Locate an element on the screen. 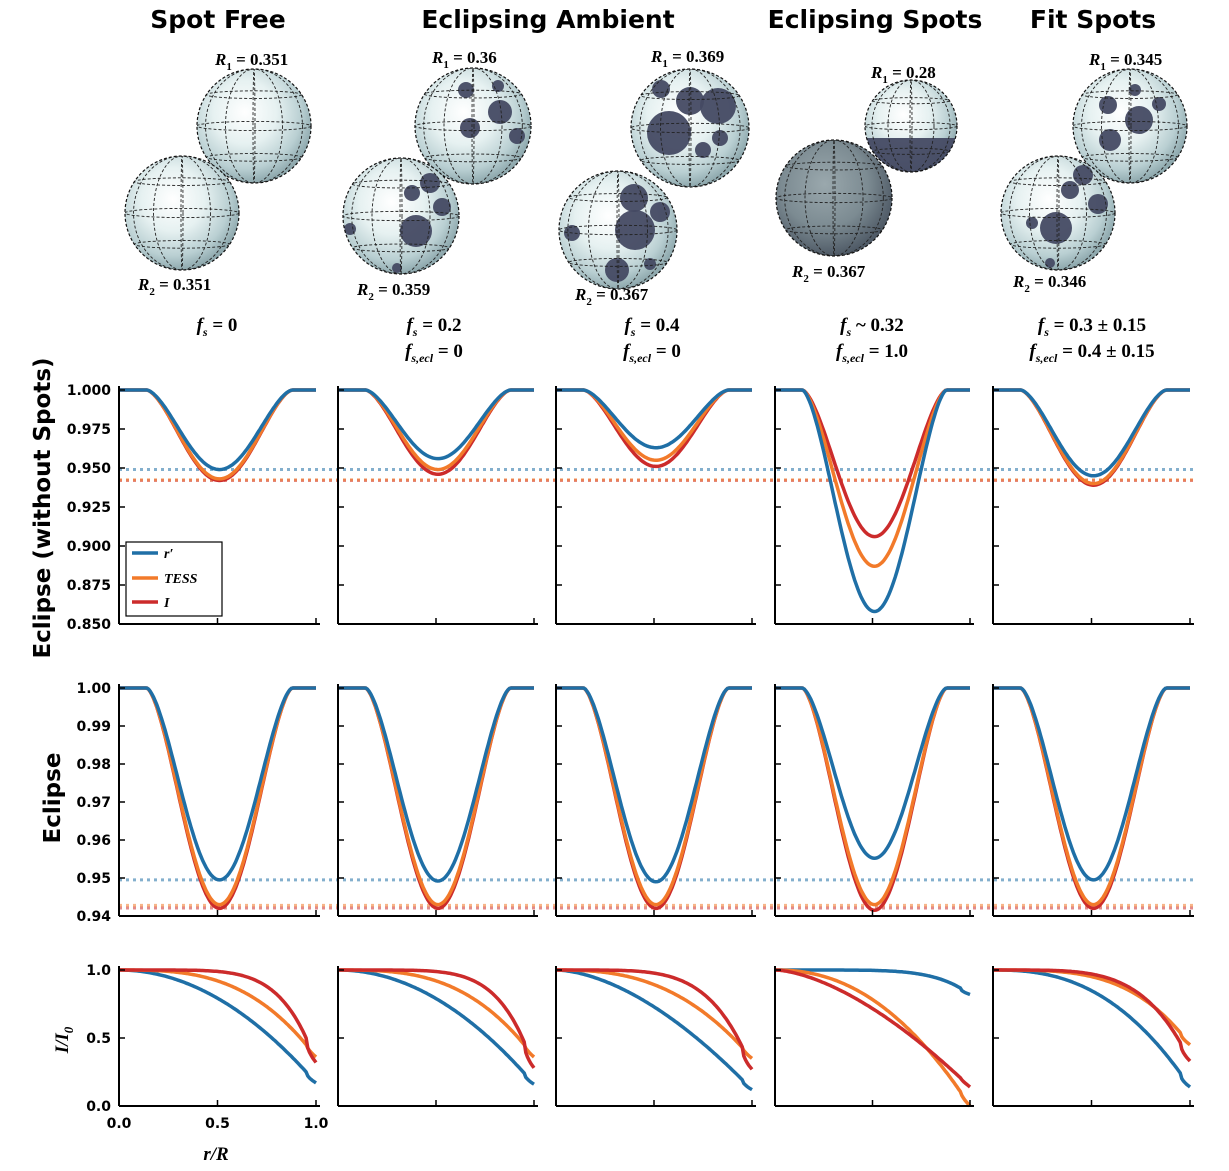  r1-label-1: R1 = 0.36 is located at coordinates (464, 59).